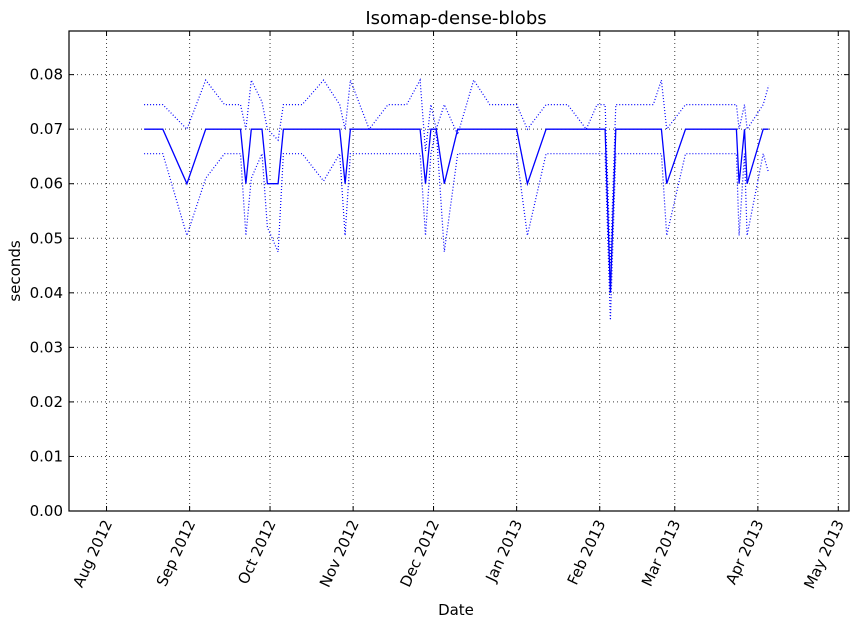 This screenshot has width=867, height=626. Describe the element at coordinates (455, 18) in the screenshot. I see `chart-title: Isomap-dense-blobs` at that location.